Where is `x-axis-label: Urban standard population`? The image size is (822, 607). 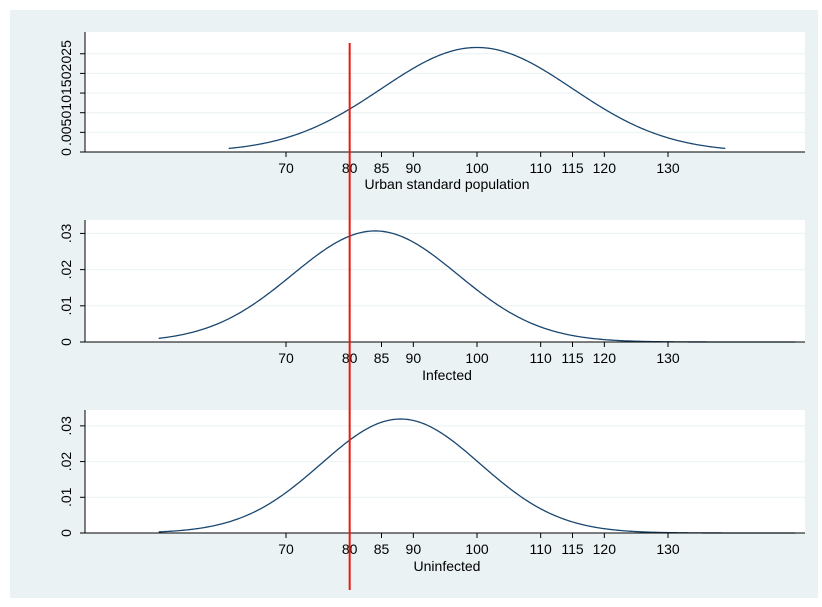
x-axis-label: Urban standard population is located at coordinates (446, 184).